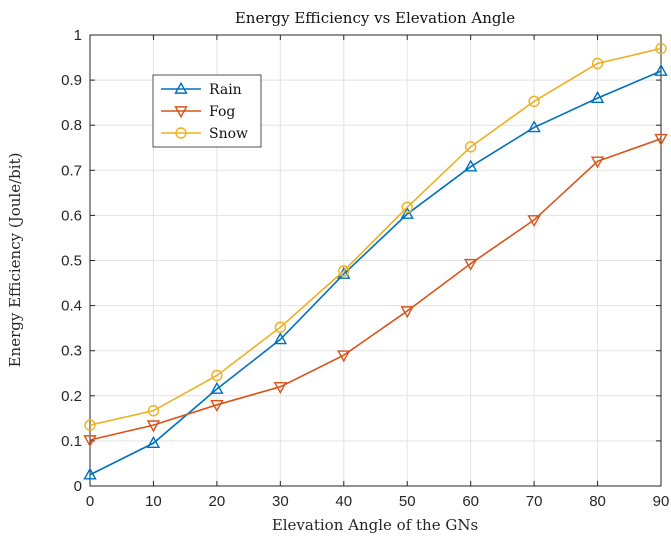 The image size is (671, 537). Describe the element at coordinates (217, 501) in the screenshot. I see `x-tick-label: 20` at that location.